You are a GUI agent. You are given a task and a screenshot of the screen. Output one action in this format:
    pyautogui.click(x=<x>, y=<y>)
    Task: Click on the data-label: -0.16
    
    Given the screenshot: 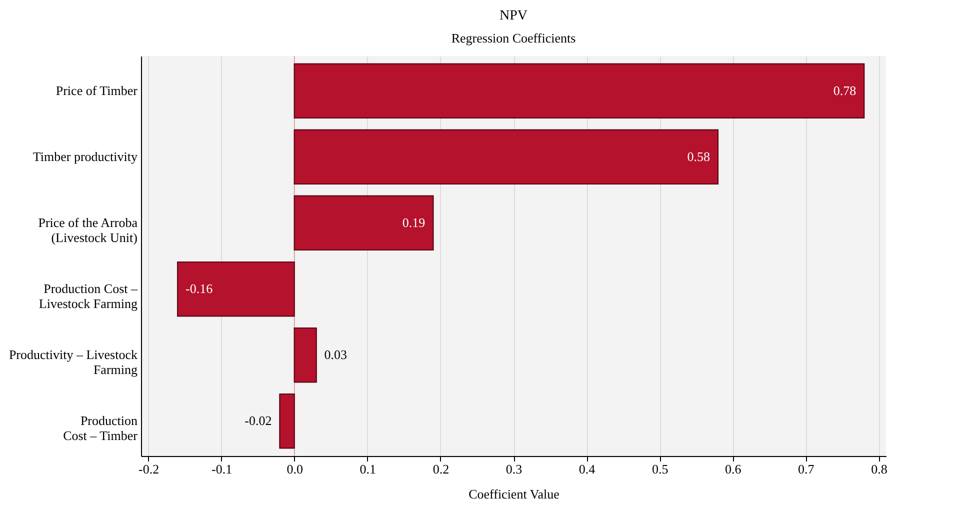 What is the action you would take?
    pyautogui.click(x=200, y=288)
    